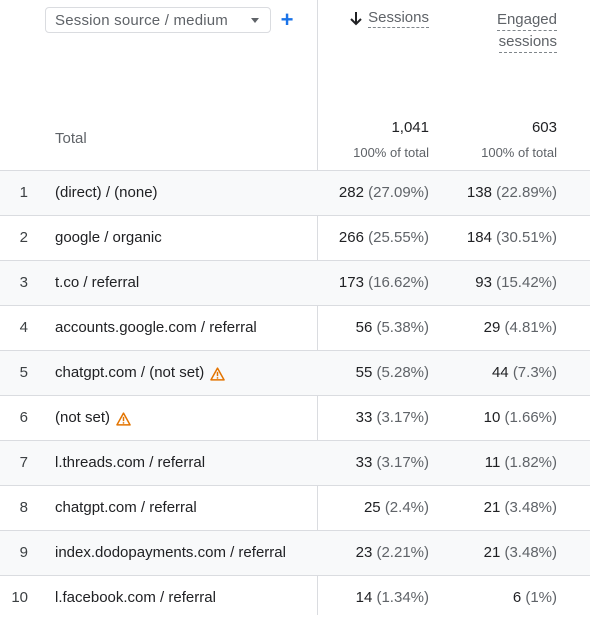 The image size is (590, 629). Describe the element at coordinates (398, 237) in the screenshot. I see `row-sessions-percent: (25.55%)` at that location.